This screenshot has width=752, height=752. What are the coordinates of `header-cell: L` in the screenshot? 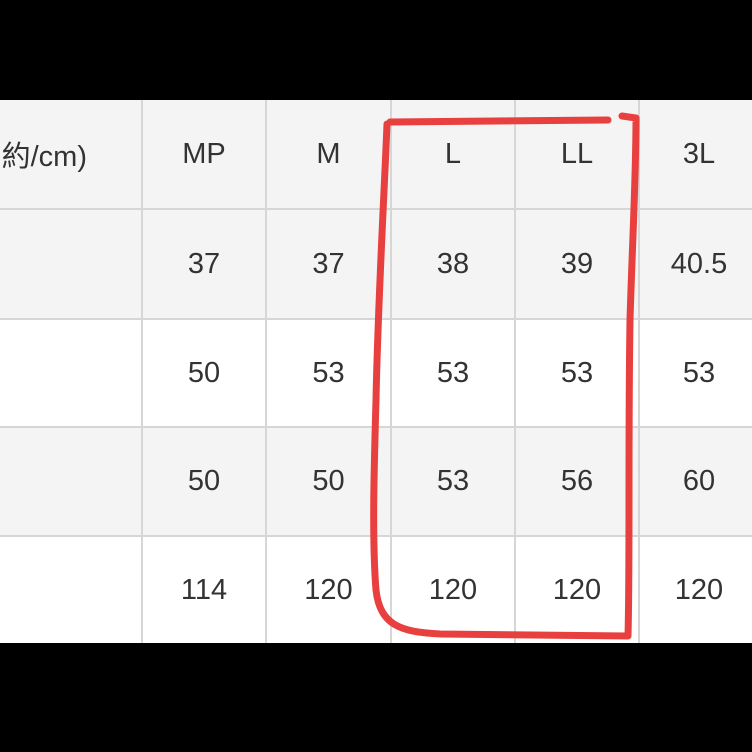 It's located at (454, 155).